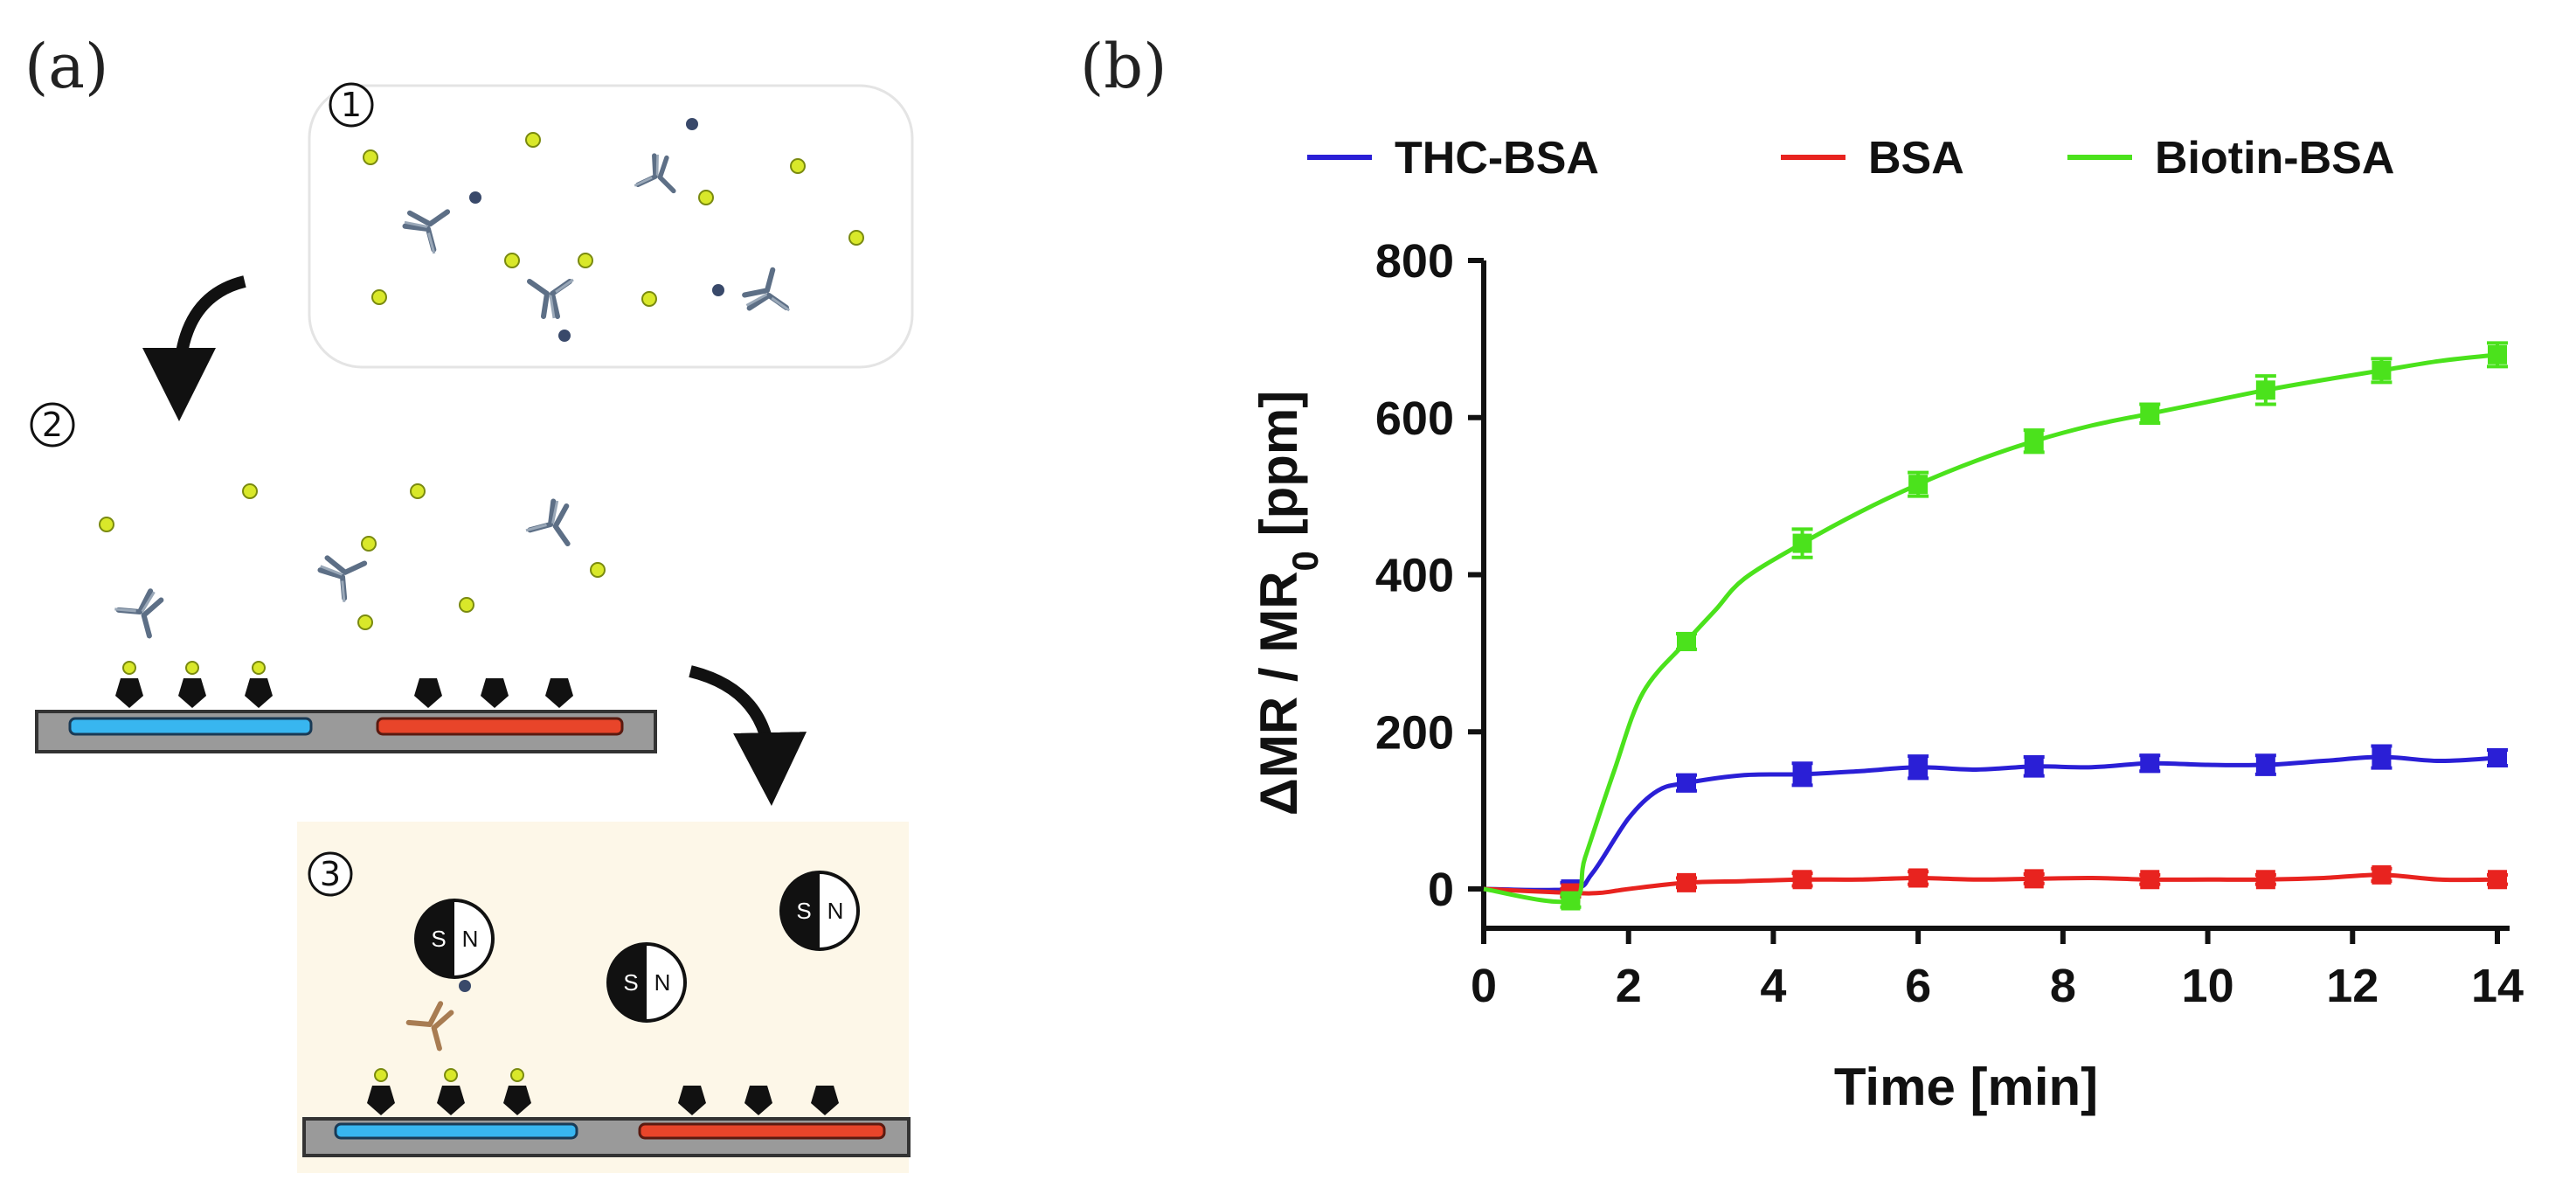 Image resolution: width=2576 pixels, height=1187 pixels. I want to click on legend-label-bsa: BSA, so click(1916, 158).